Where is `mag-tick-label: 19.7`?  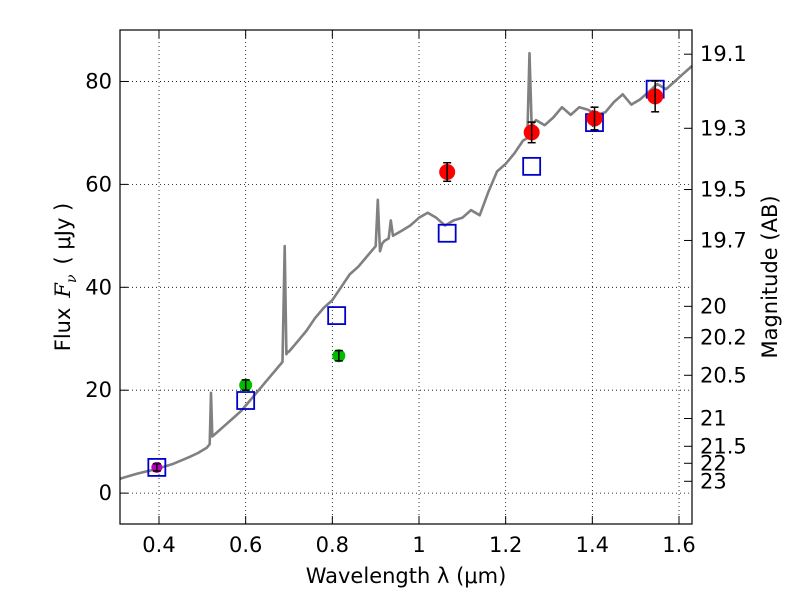
mag-tick-label: 19.7 is located at coordinates (723, 240).